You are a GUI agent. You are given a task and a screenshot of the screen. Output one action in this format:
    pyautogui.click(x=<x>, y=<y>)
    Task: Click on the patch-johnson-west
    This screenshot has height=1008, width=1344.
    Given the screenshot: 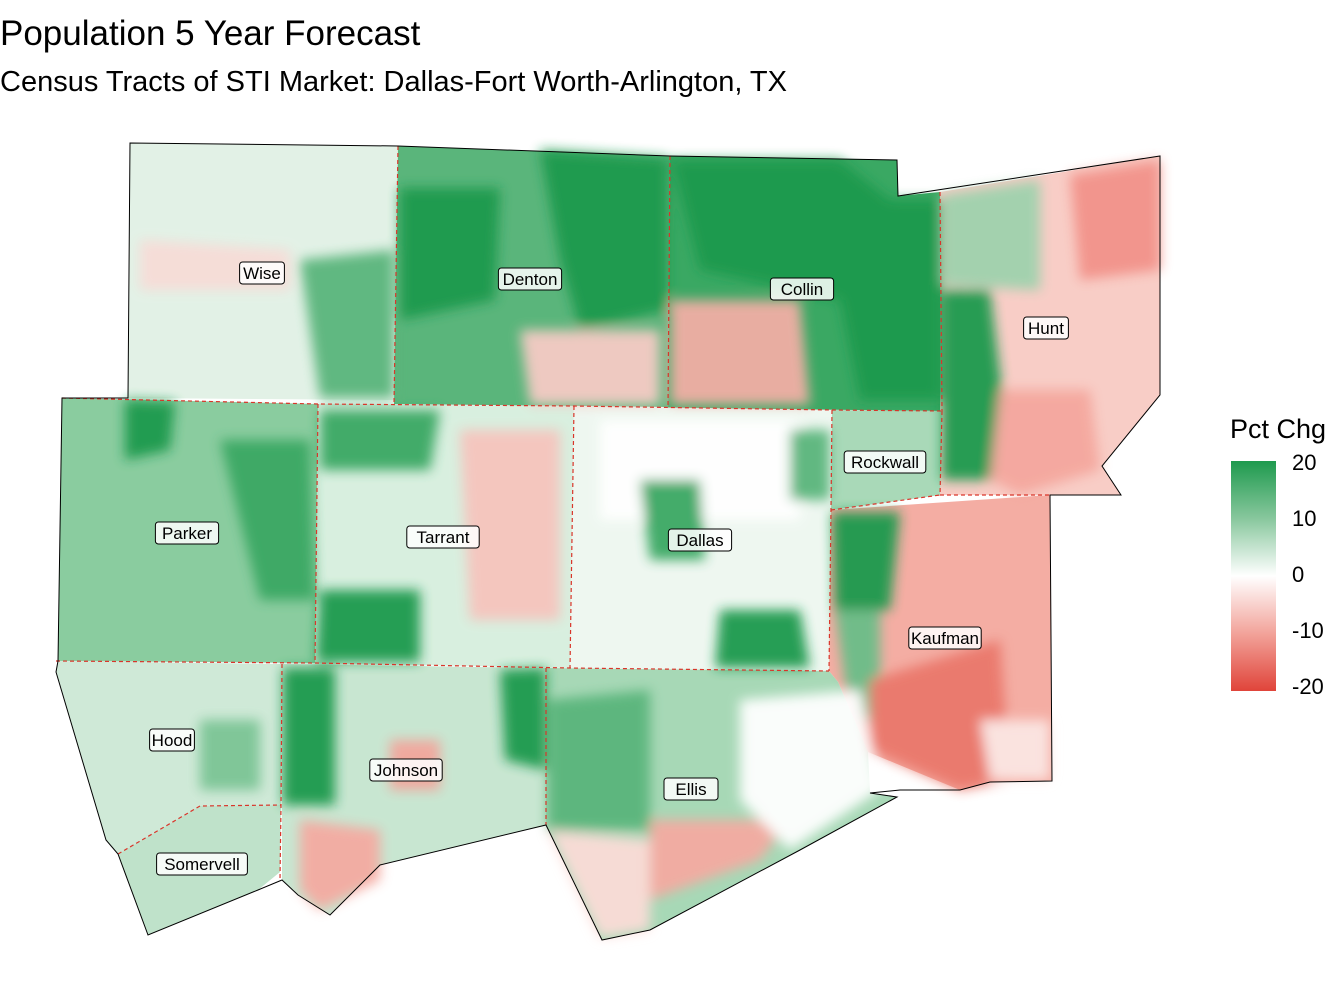 What is the action you would take?
    pyautogui.click(x=309, y=736)
    